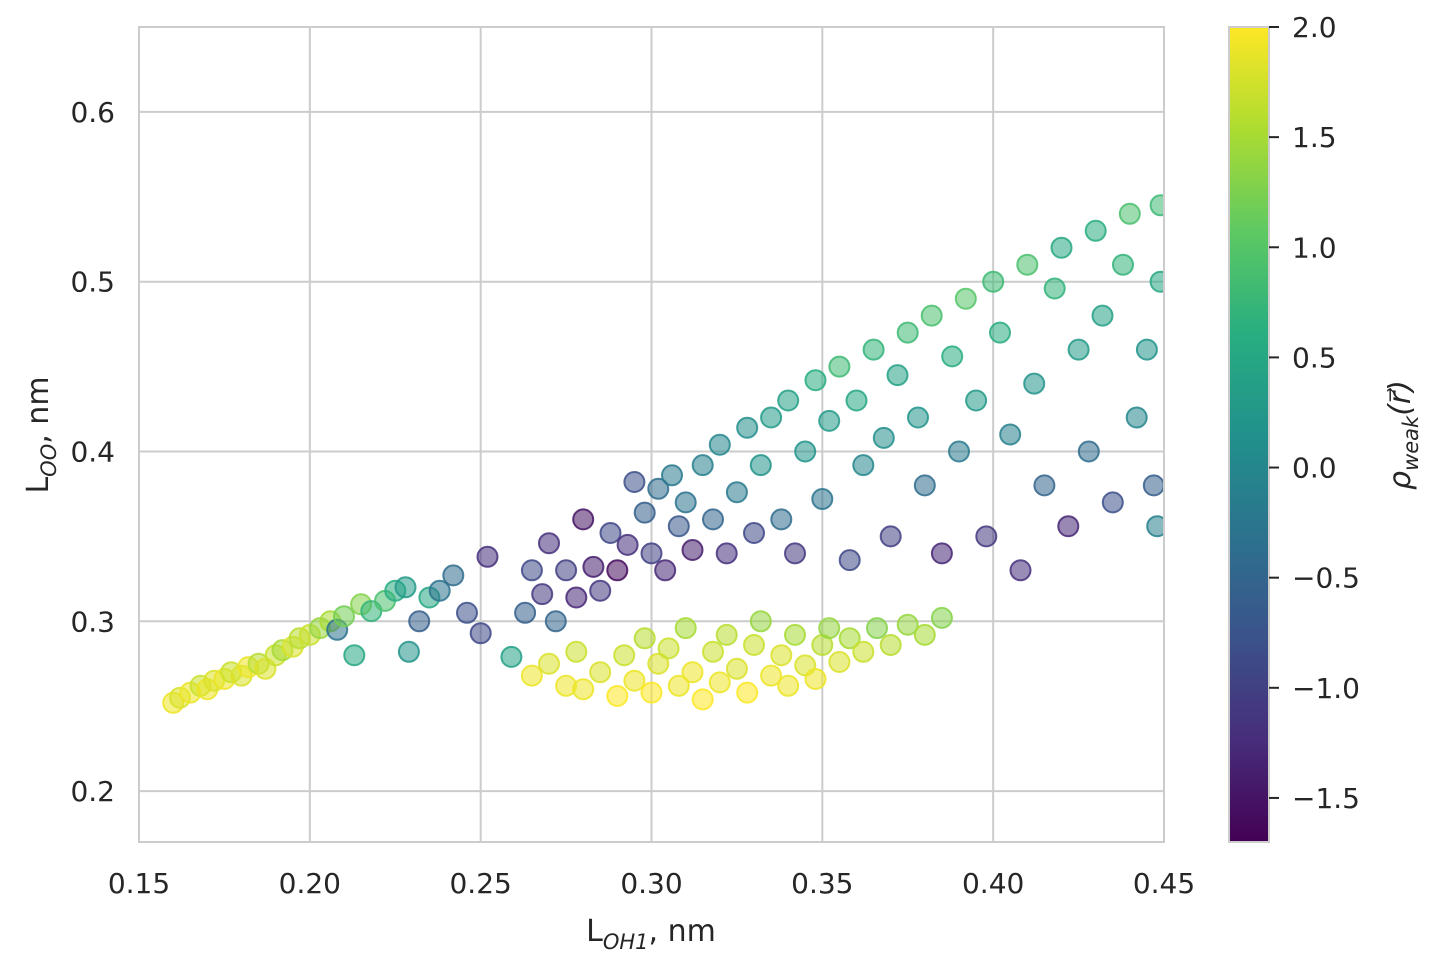 The image size is (1438, 962). I want to click on colorbar-tick-label: 0.5, so click(1314, 357).